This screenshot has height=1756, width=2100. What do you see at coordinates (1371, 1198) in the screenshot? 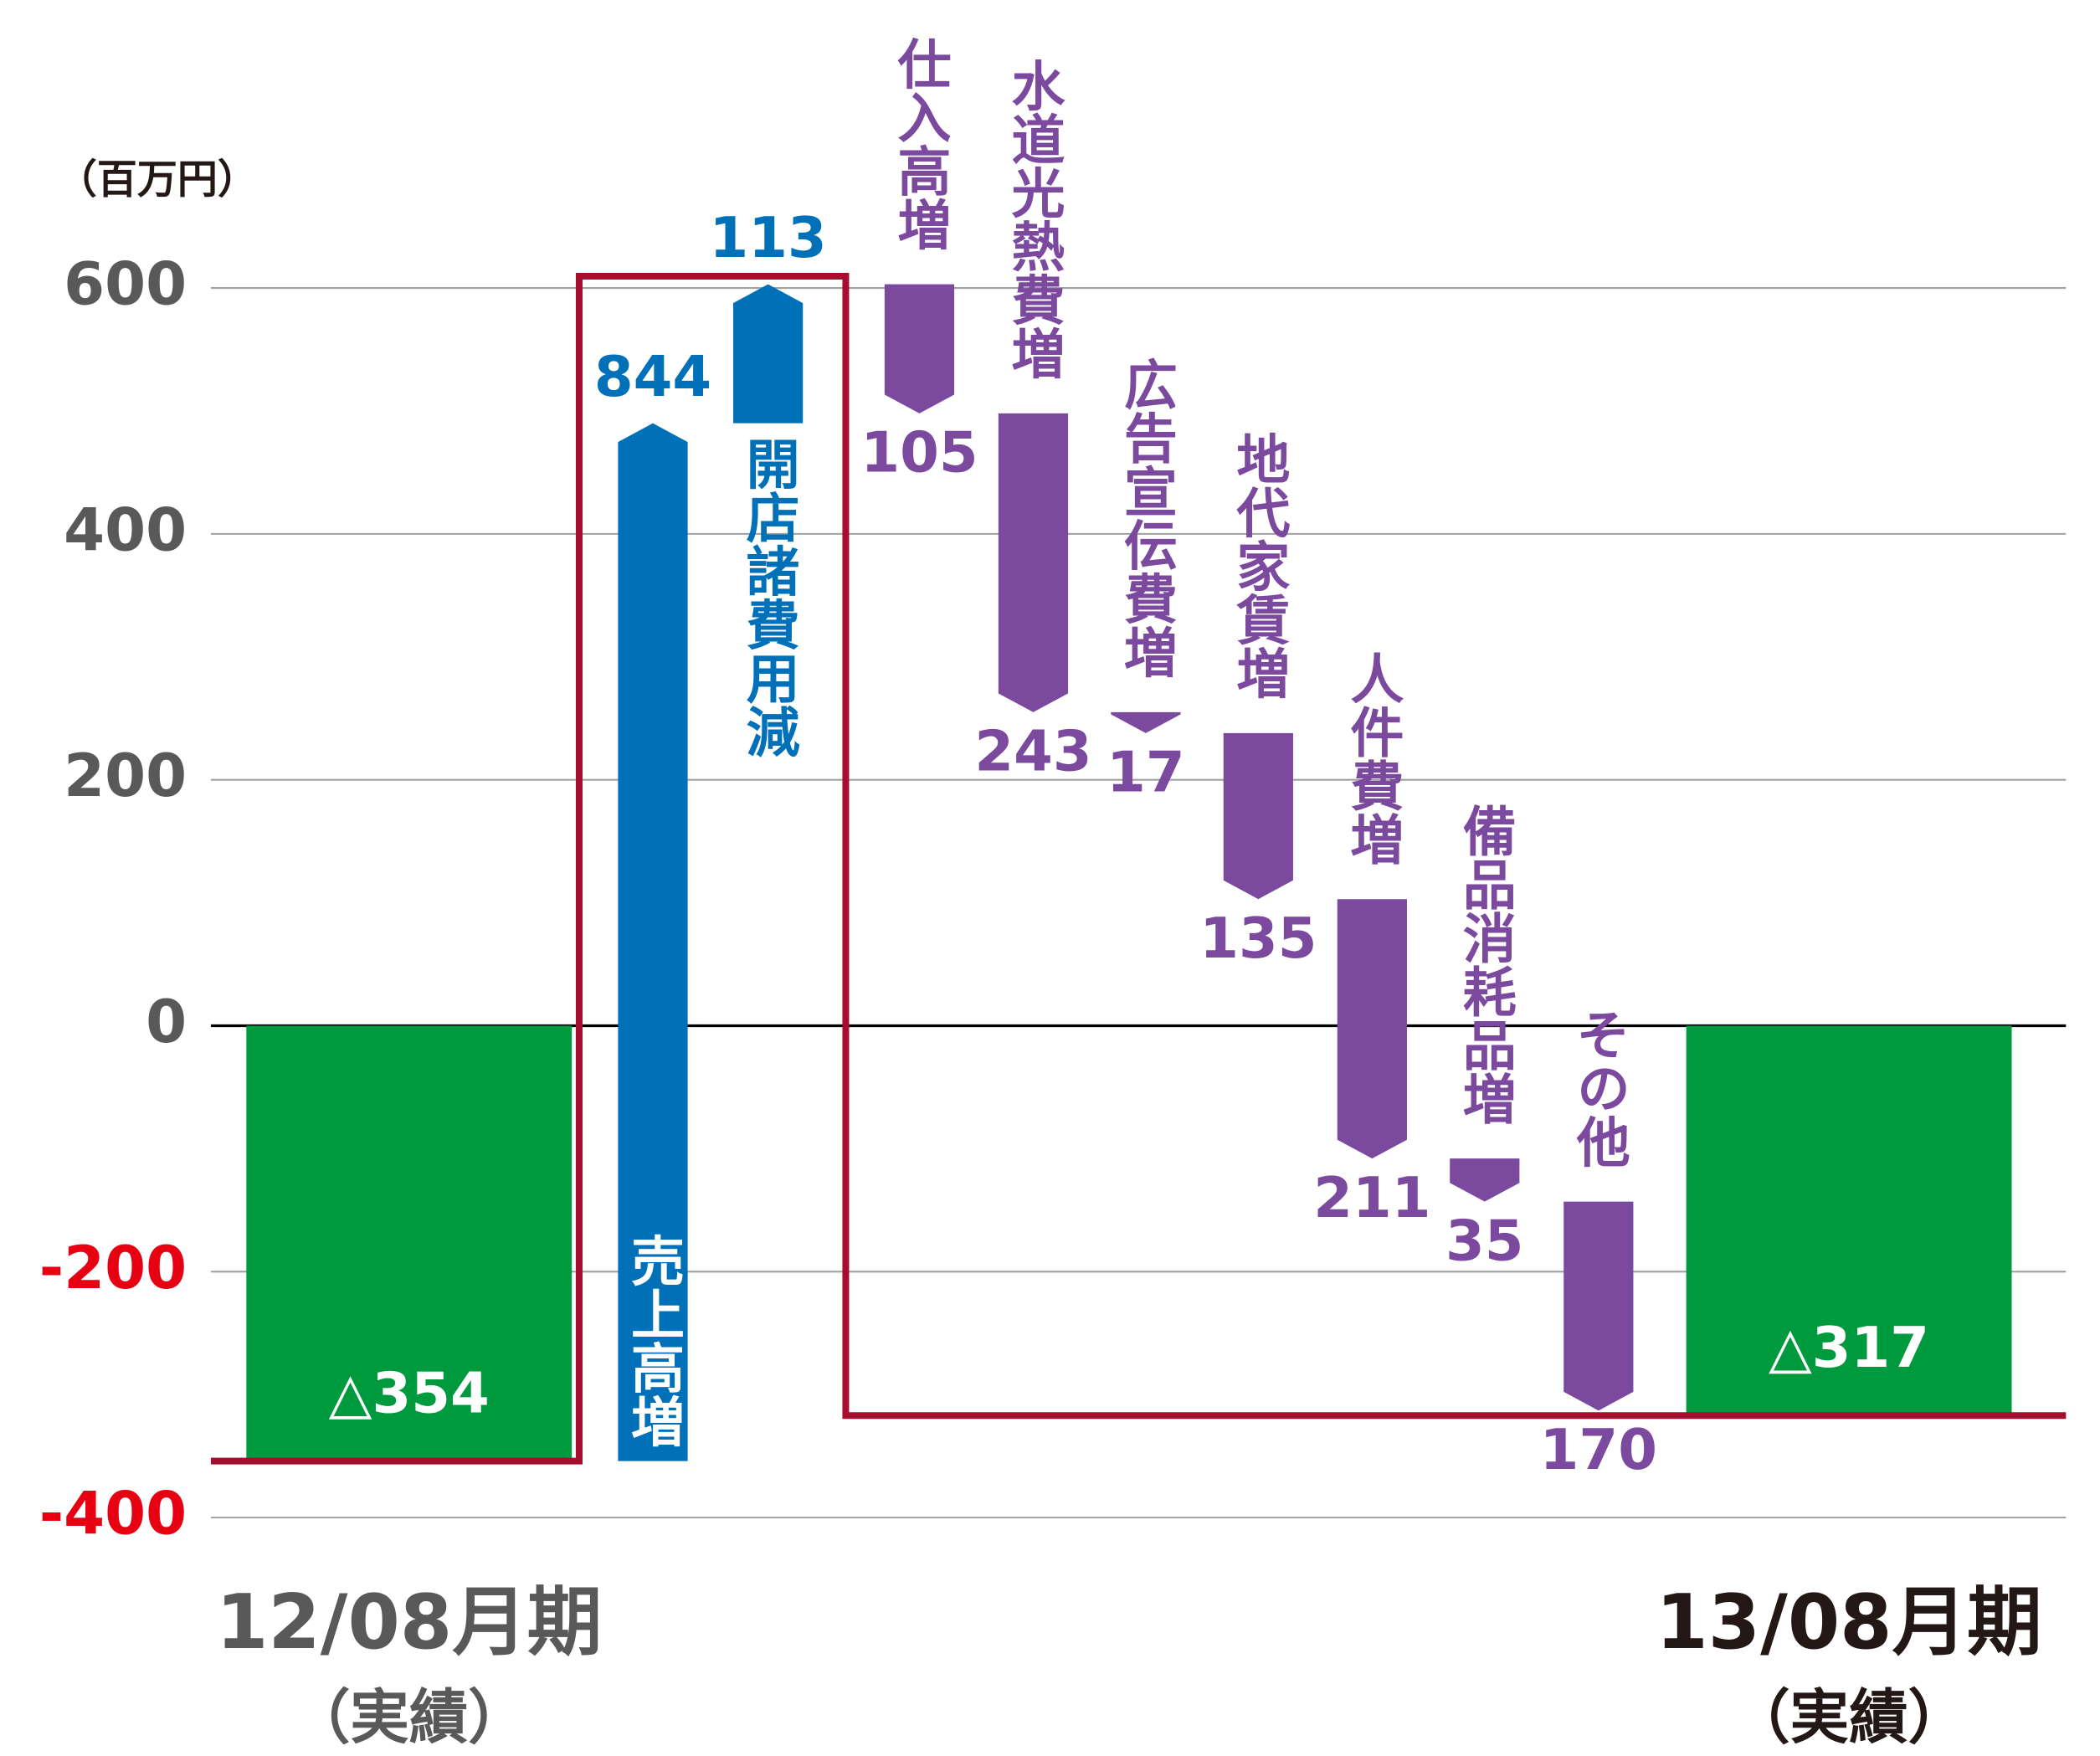
I see `value-label: 211` at bounding box center [1371, 1198].